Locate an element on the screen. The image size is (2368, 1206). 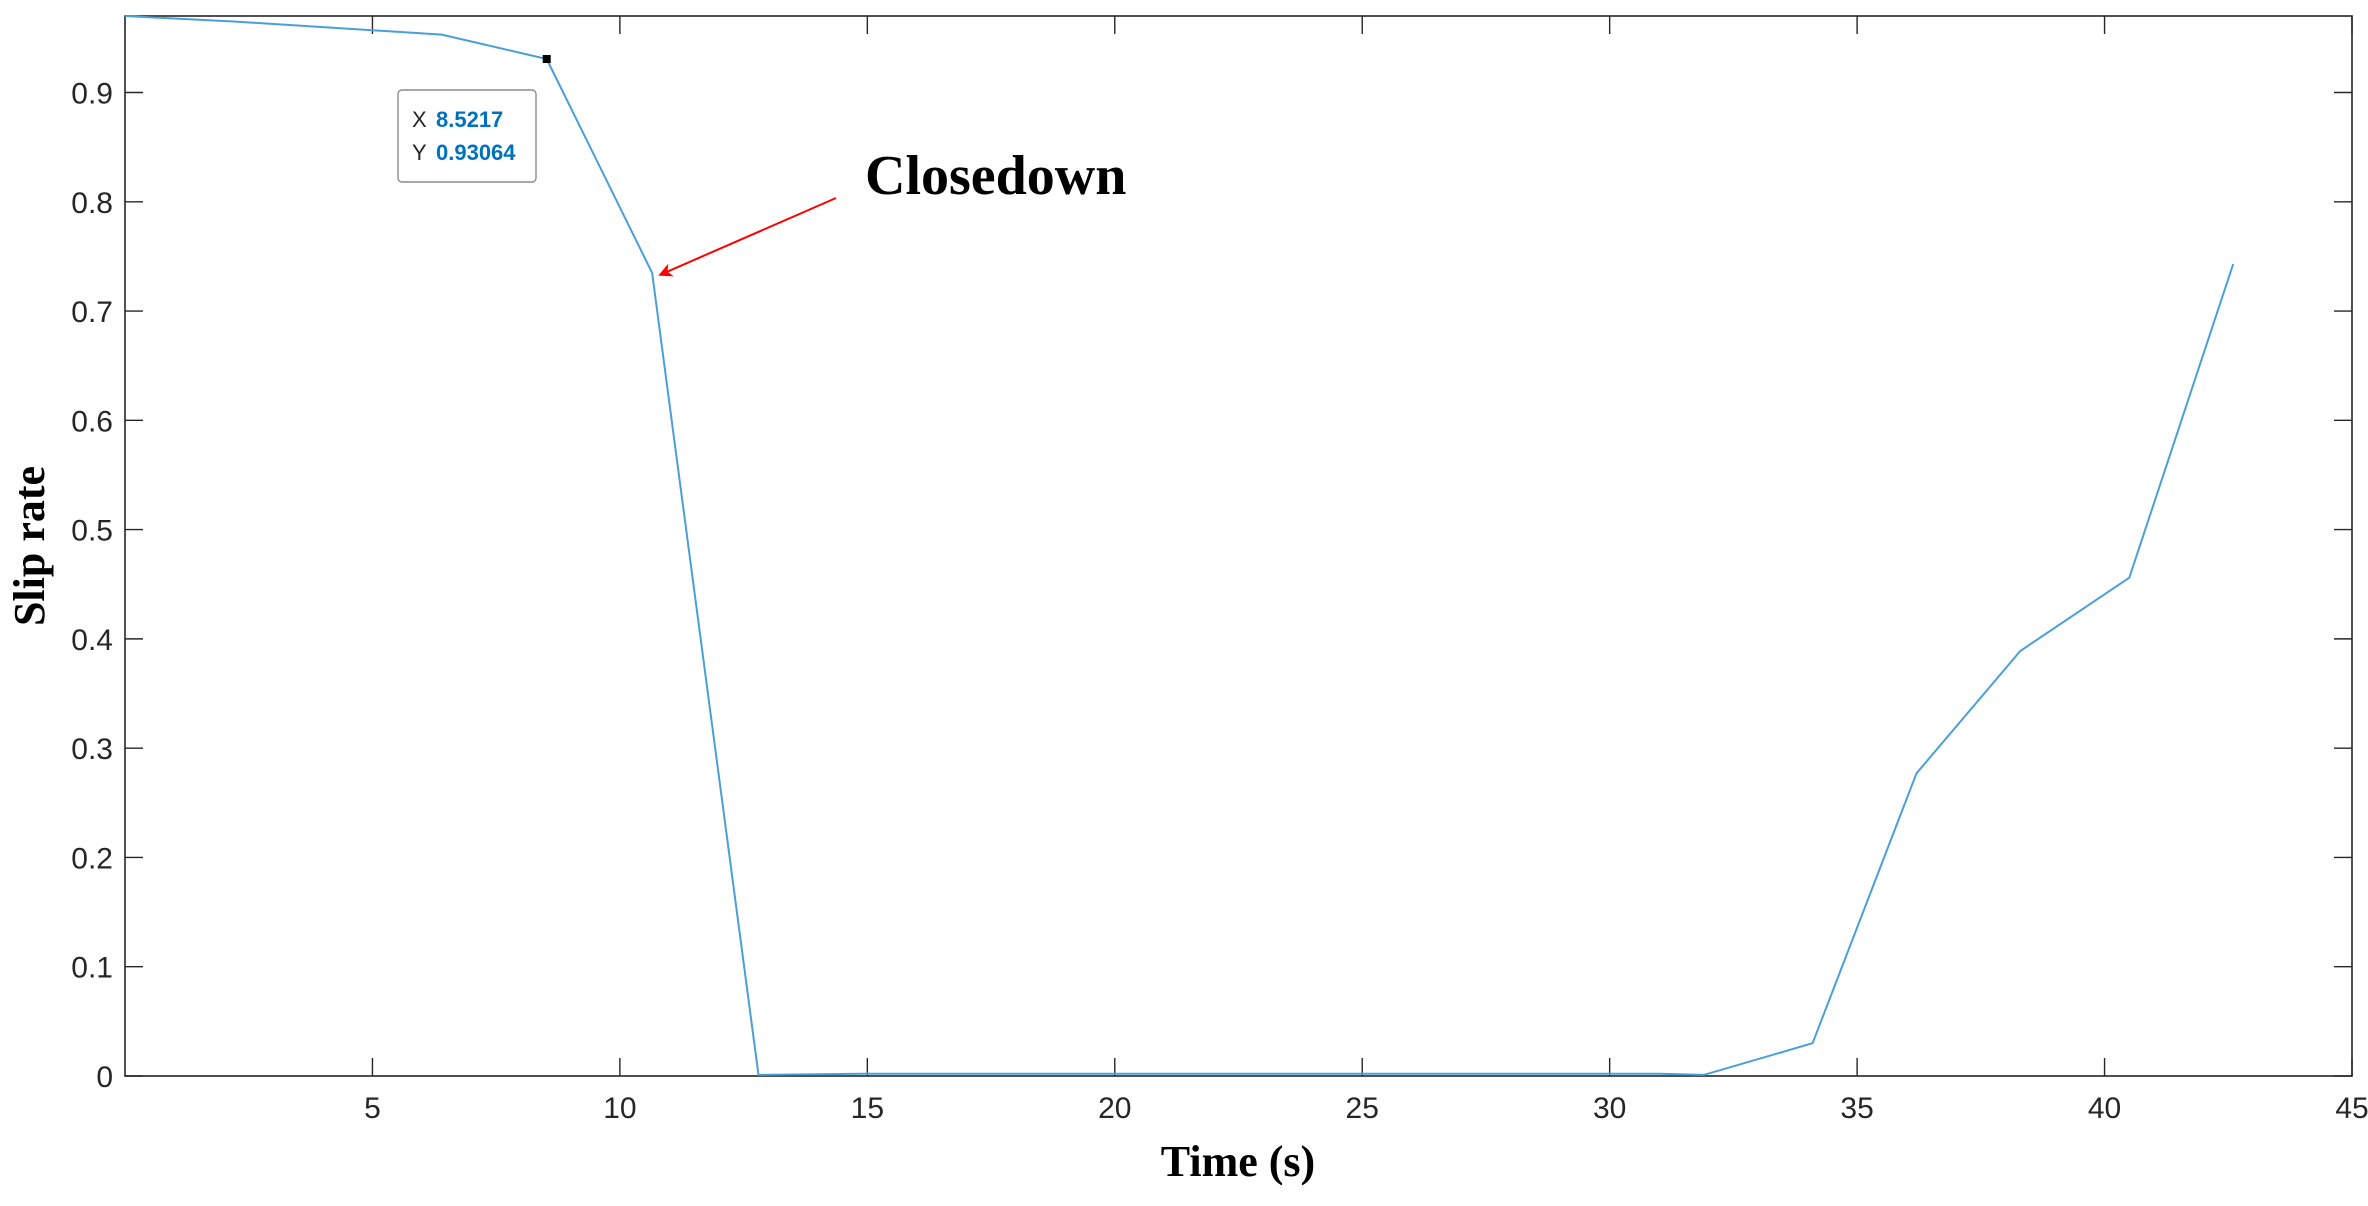
y-tick-label-0: 0 is located at coordinates (104, 1077).